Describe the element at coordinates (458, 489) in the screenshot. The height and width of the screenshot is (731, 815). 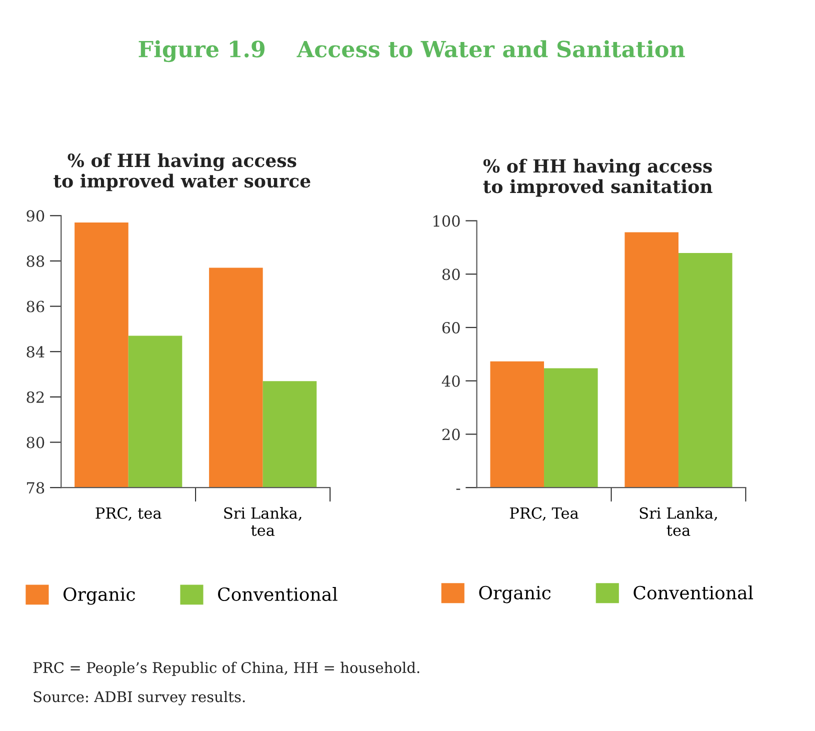
I see `y-tick-label: -` at that location.